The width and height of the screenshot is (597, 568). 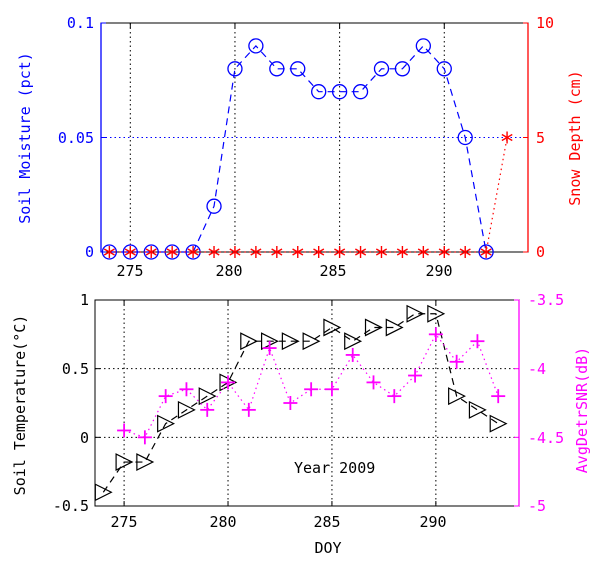 What do you see at coordinates (334, 468) in the screenshot?
I see `year-annotation: Year 2009` at bounding box center [334, 468].